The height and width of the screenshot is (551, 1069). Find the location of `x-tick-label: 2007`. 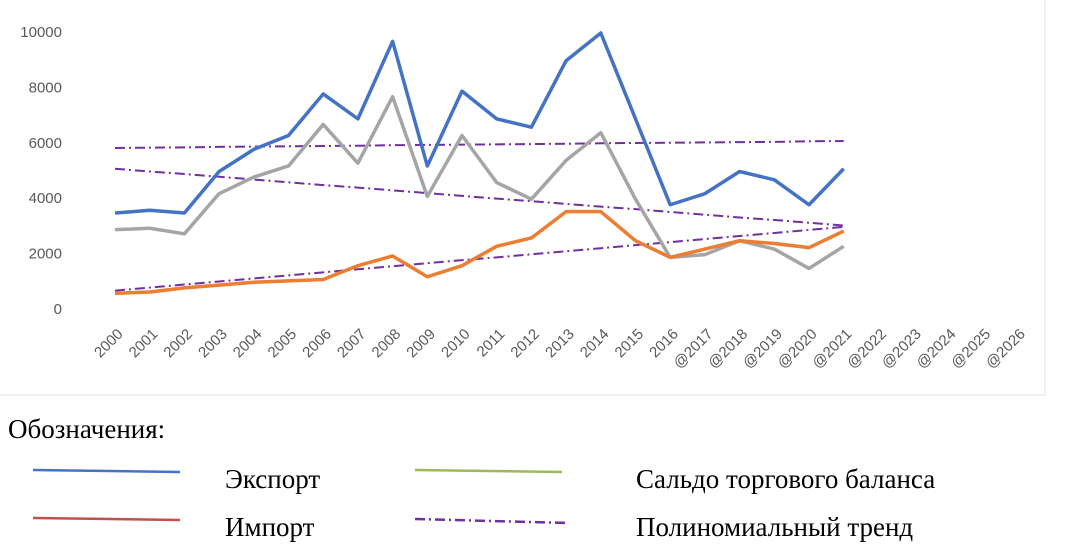

x-tick-label: 2007 is located at coordinates (352, 344).